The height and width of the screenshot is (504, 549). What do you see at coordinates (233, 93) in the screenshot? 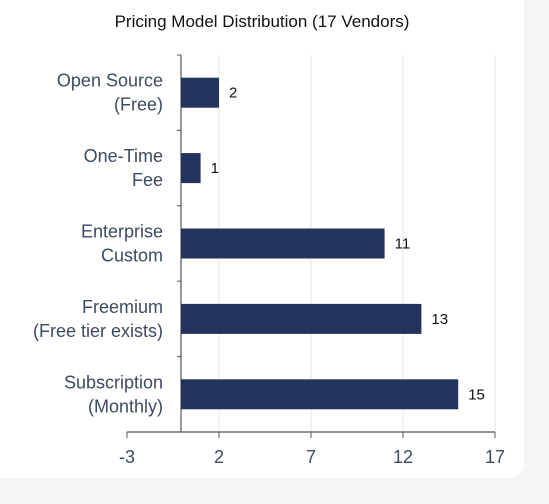
I see `data-label: 2` at bounding box center [233, 93].